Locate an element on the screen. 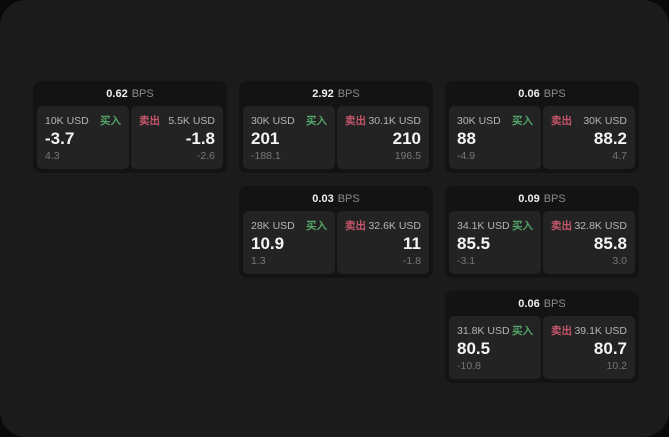 This screenshot has height=437, width=669. buy-price: 85.5 is located at coordinates (474, 244).